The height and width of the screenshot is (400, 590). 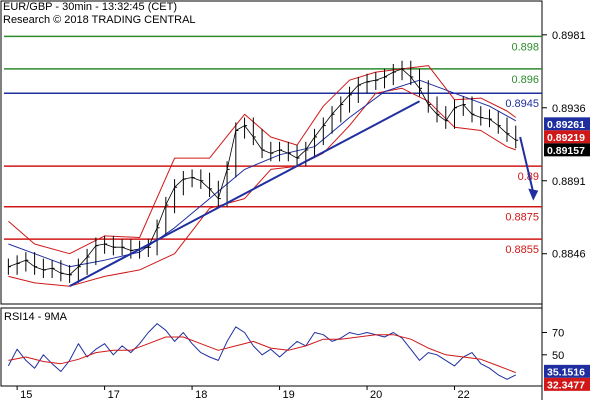 I want to click on level-label: 0.8875, so click(x=522, y=218).